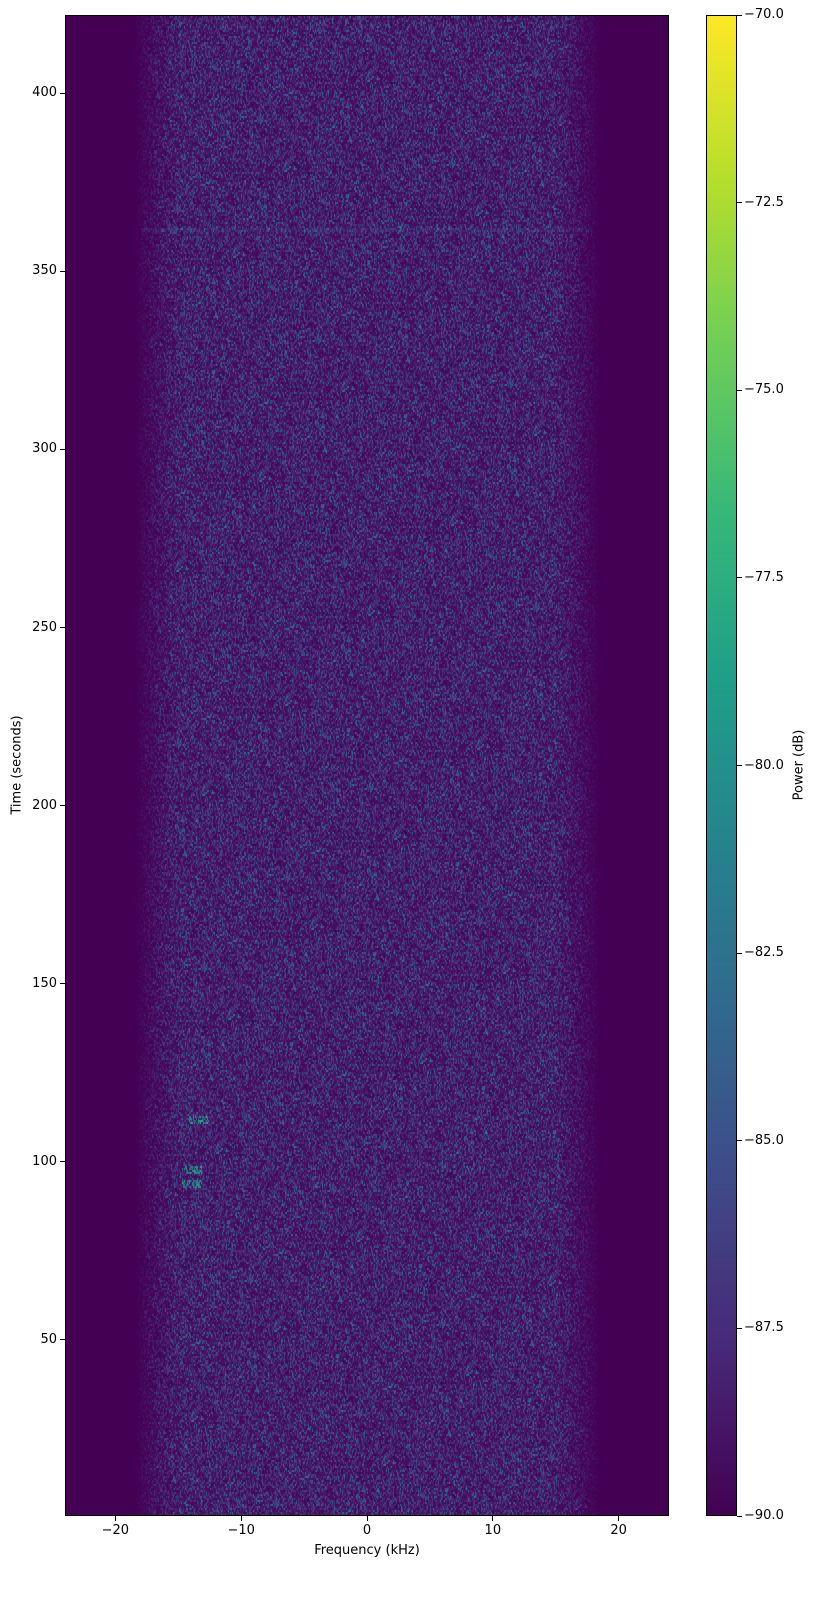 The image size is (836, 1608). Describe the element at coordinates (44, 449) in the screenshot. I see `y-tick-label: 300` at that location.